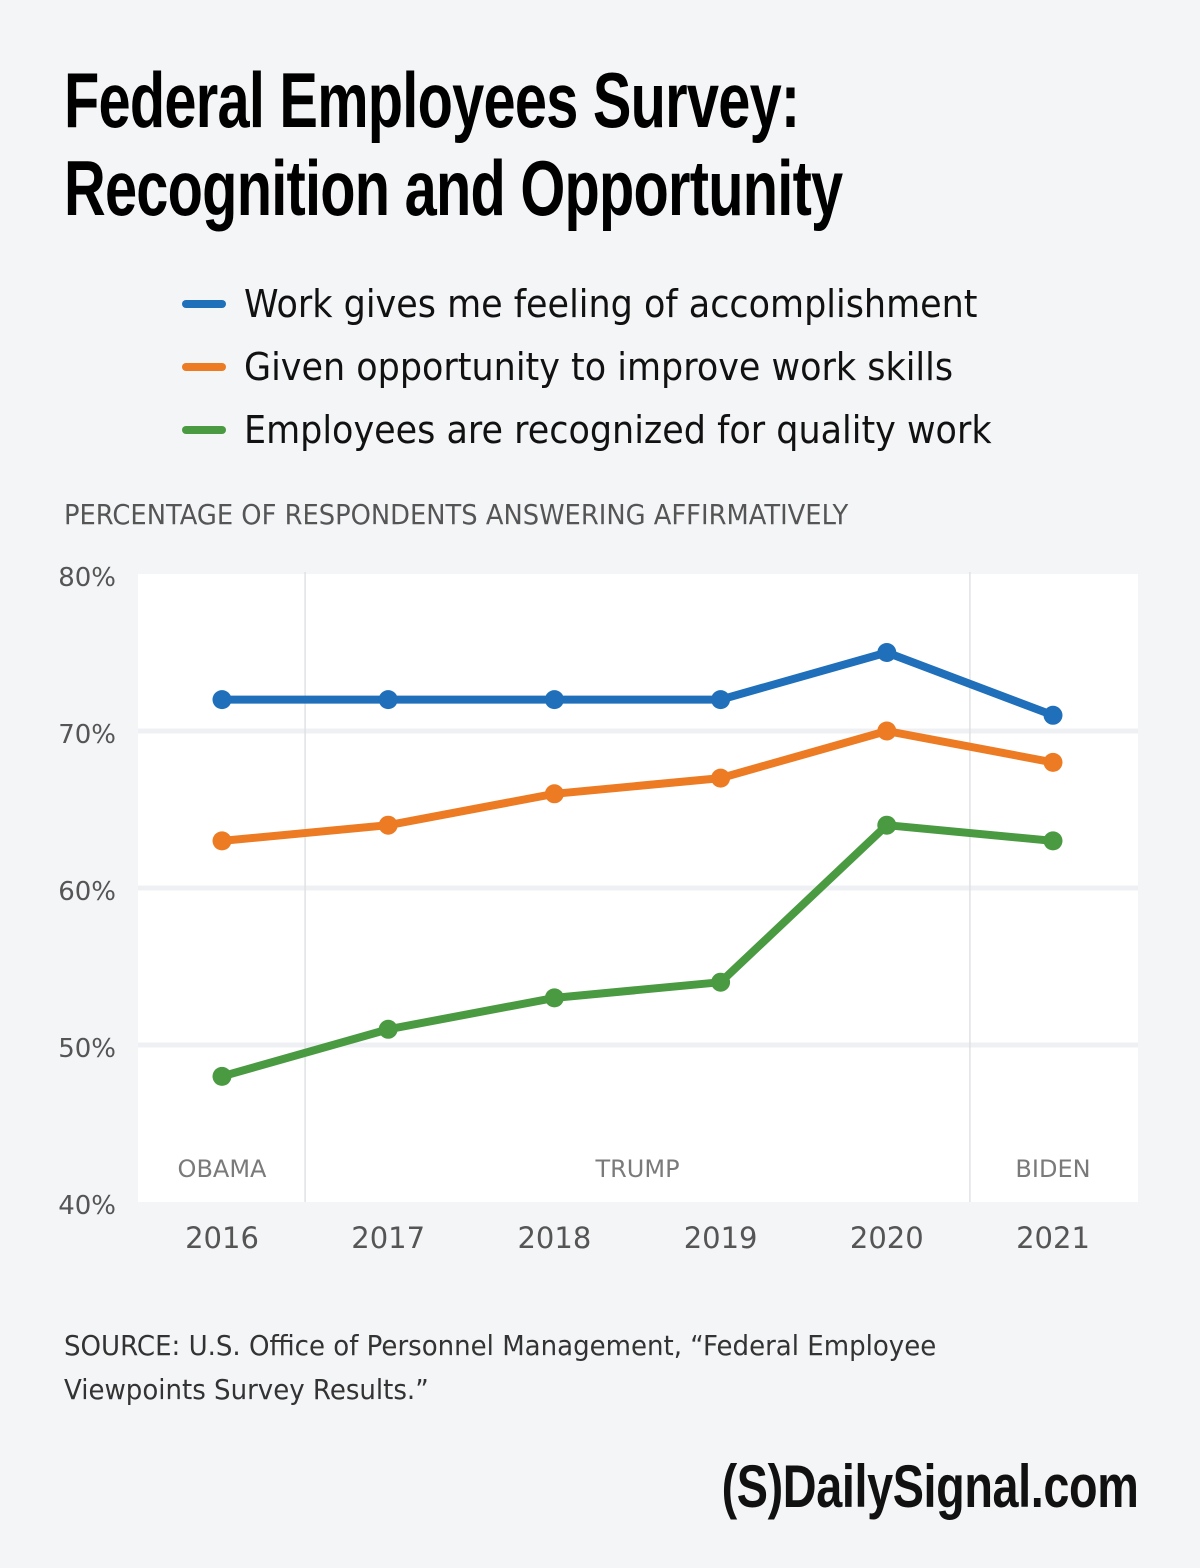 This screenshot has height=1568, width=1200. I want to click on y-tick-label: 40%, so click(87, 1206).